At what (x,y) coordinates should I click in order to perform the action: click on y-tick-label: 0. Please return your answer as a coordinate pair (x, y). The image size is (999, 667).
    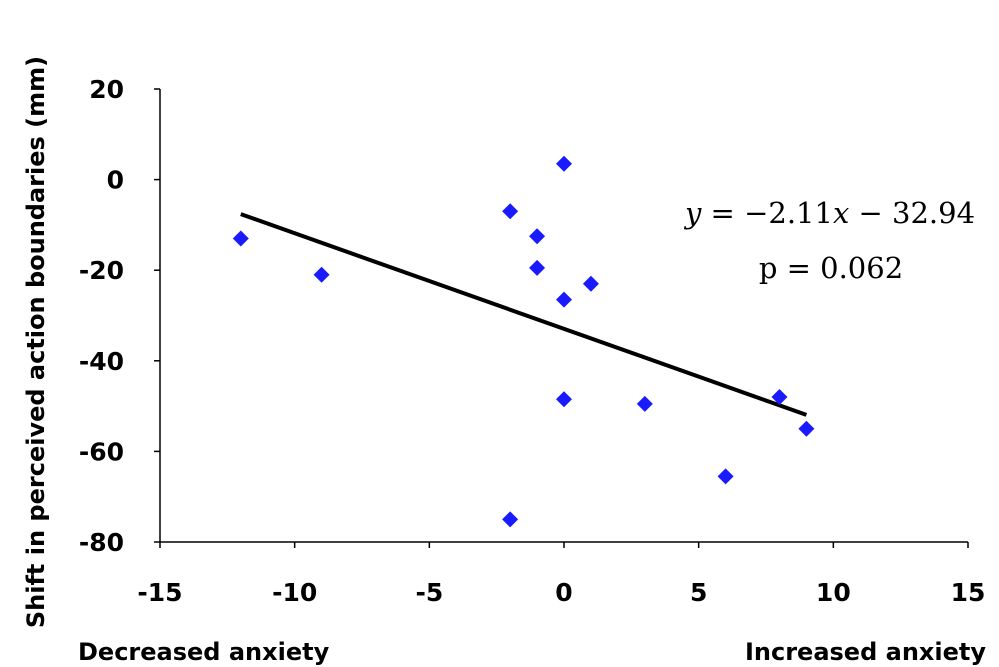
    Looking at the image, I should click on (115, 180).